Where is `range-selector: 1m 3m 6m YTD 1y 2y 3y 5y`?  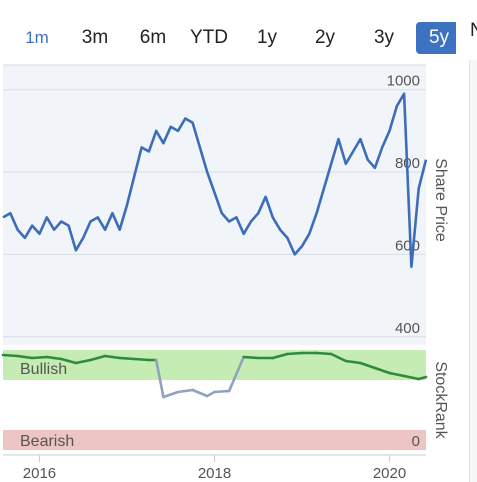 range-selector: 1m 3m 6m YTD 1y 2y 3y 5y is located at coordinates (228, 39).